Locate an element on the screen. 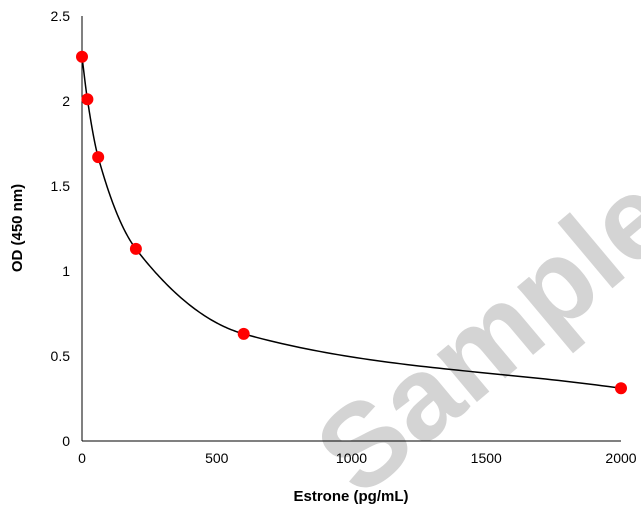 The image size is (641, 511). x-tick-label: 500 is located at coordinates (217, 458).